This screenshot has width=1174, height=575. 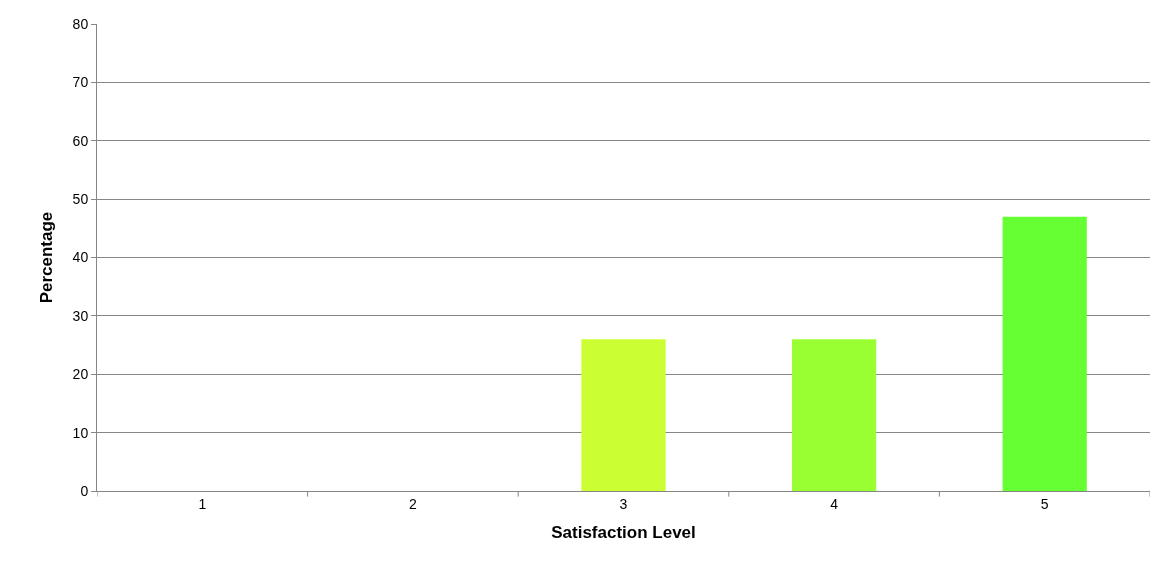 I want to click on x-tick-label: 3, so click(x=623, y=503).